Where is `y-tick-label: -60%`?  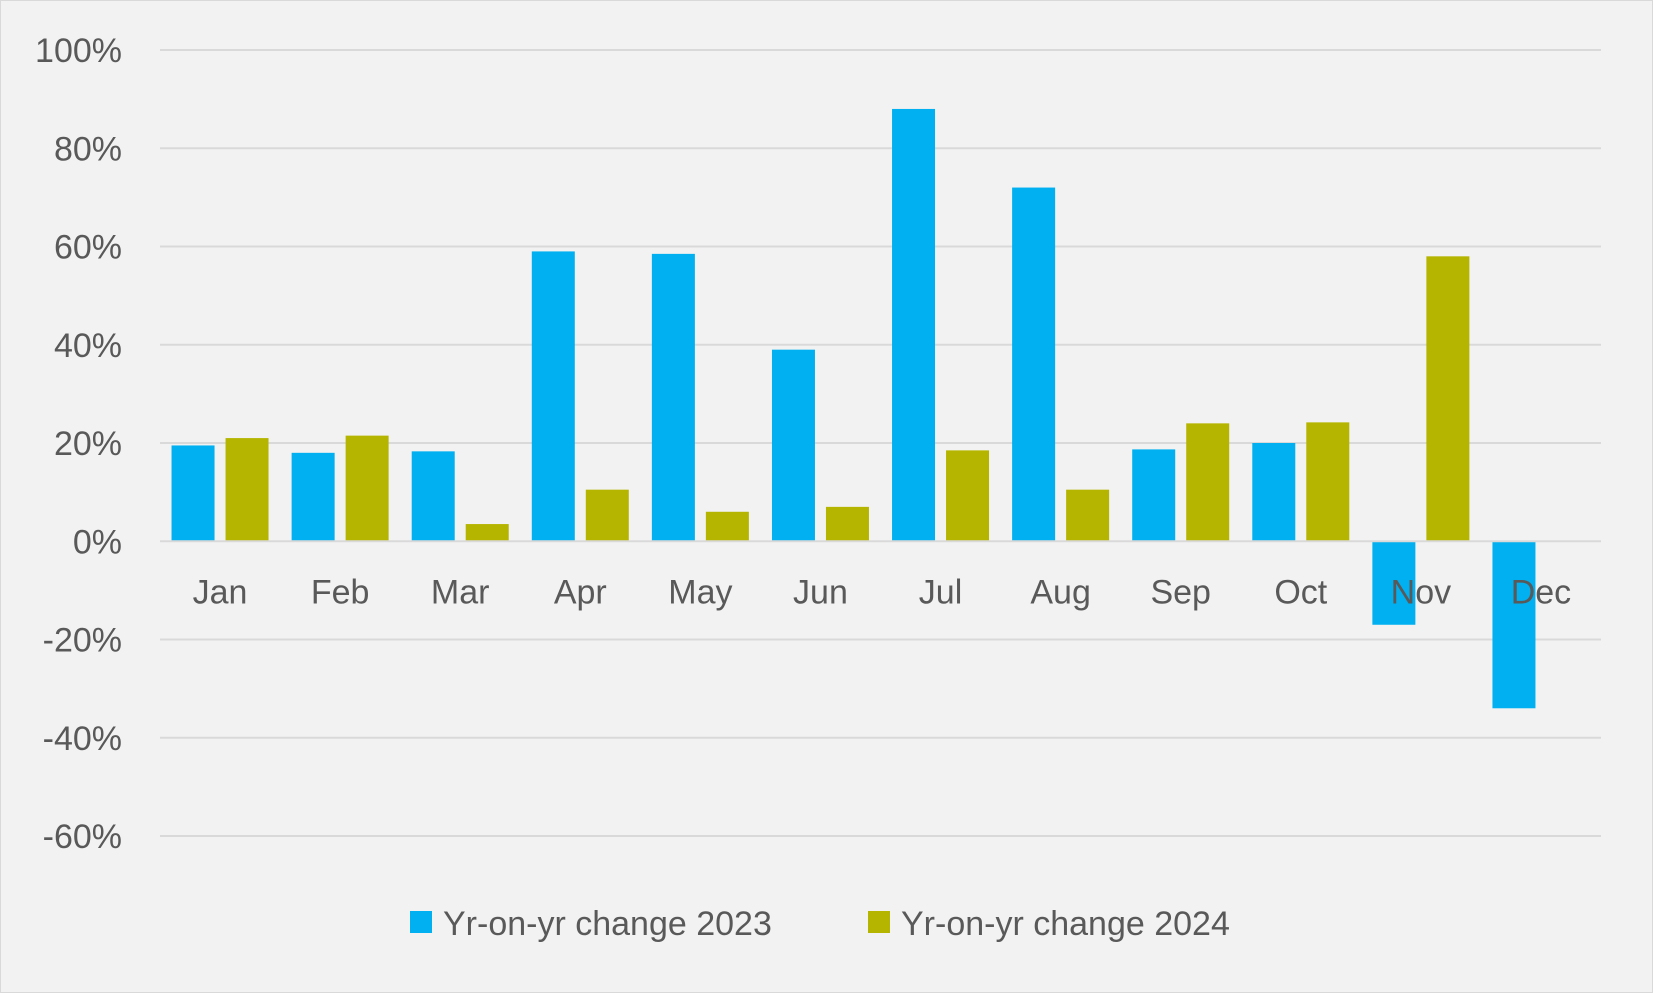
y-tick-label: -60% is located at coordinates (82, 837).